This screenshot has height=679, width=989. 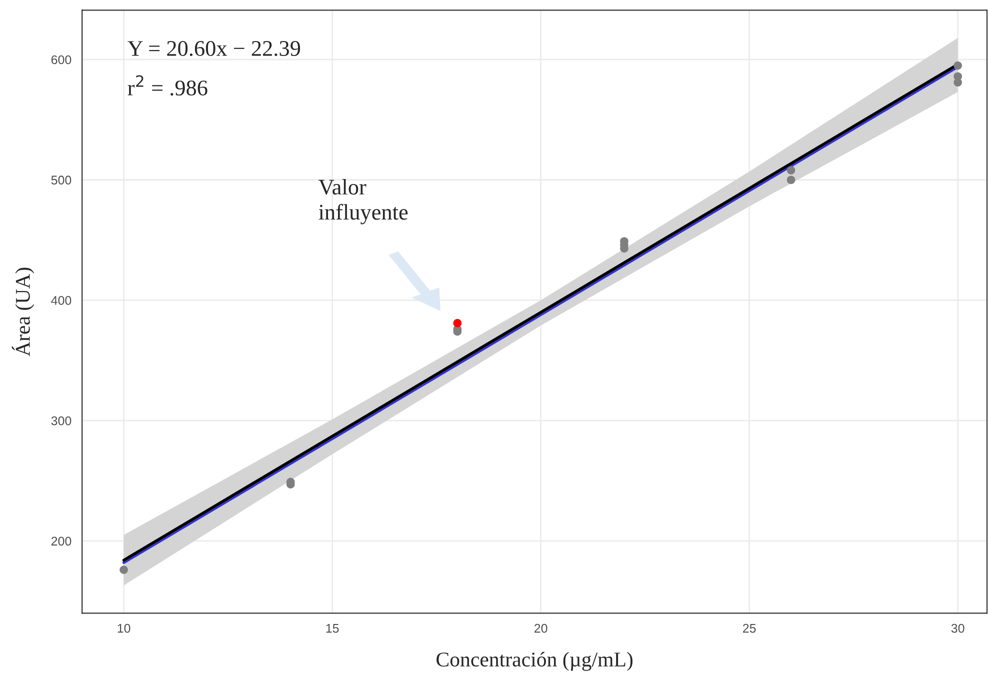 What do you see at coordinates (363, 201) in the screenshot?
I see `annotation: Valor influyente` at bounding box center [363, 201].